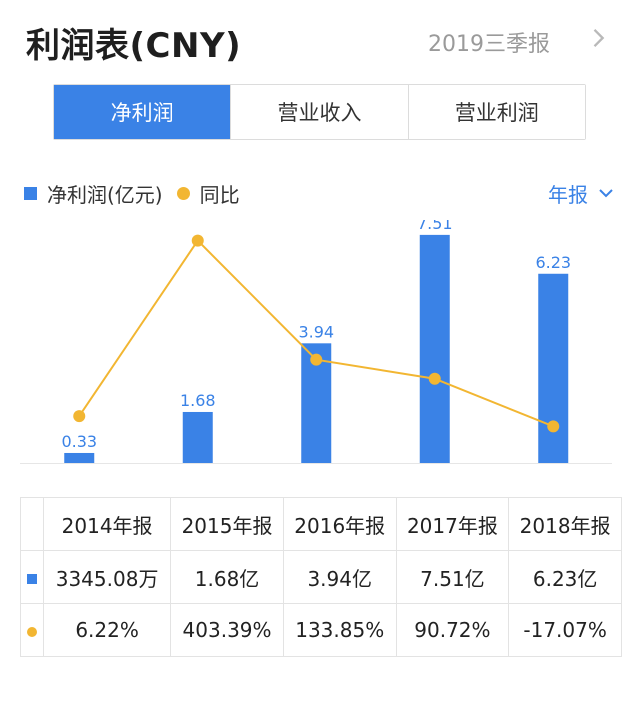 This screenshot has width=640, height=702. I want to click on tab-operating-profit: 营业利润, so click(496, 112).